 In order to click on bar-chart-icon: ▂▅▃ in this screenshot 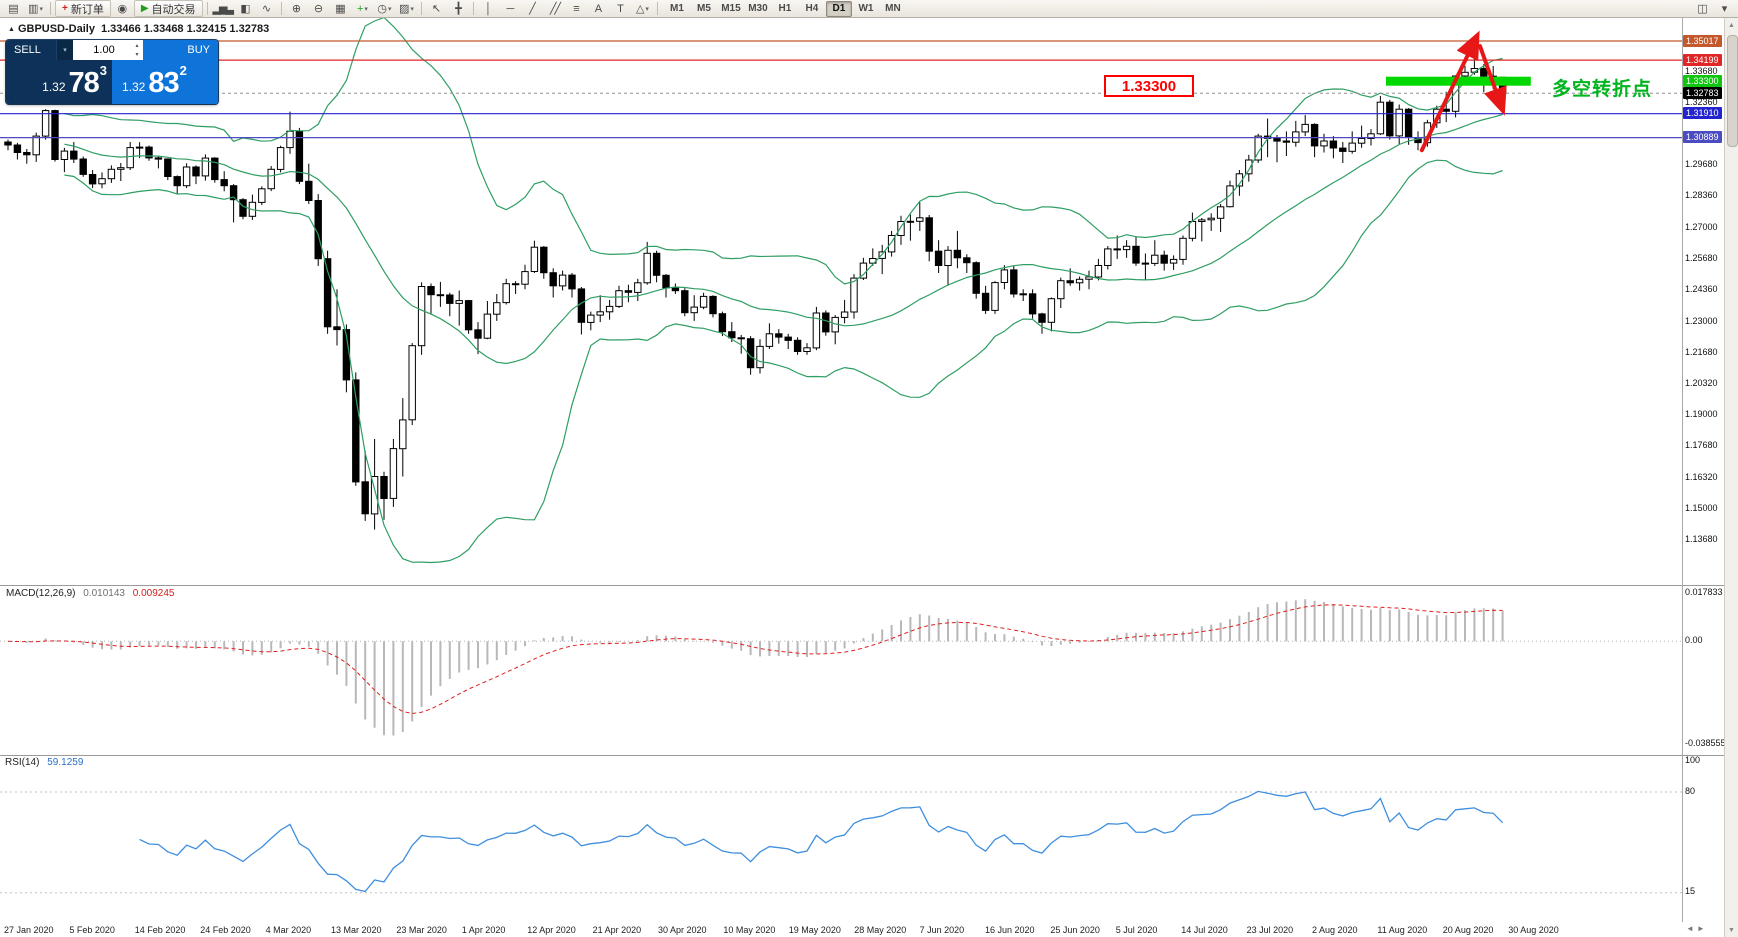, I will do `click(223, 8)`.